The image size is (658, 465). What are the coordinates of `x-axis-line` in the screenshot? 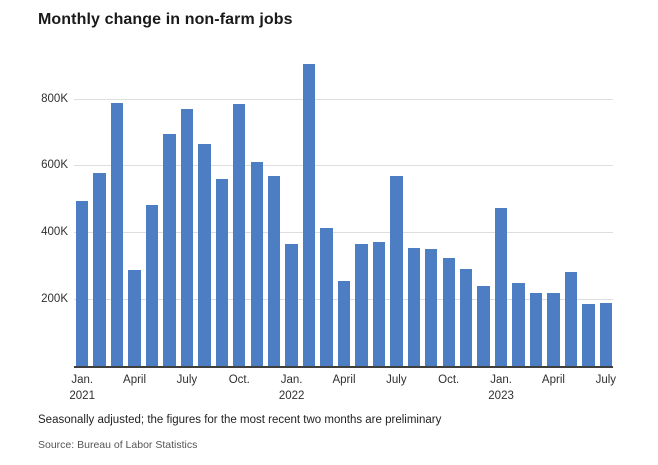 It's located at (343, 367).